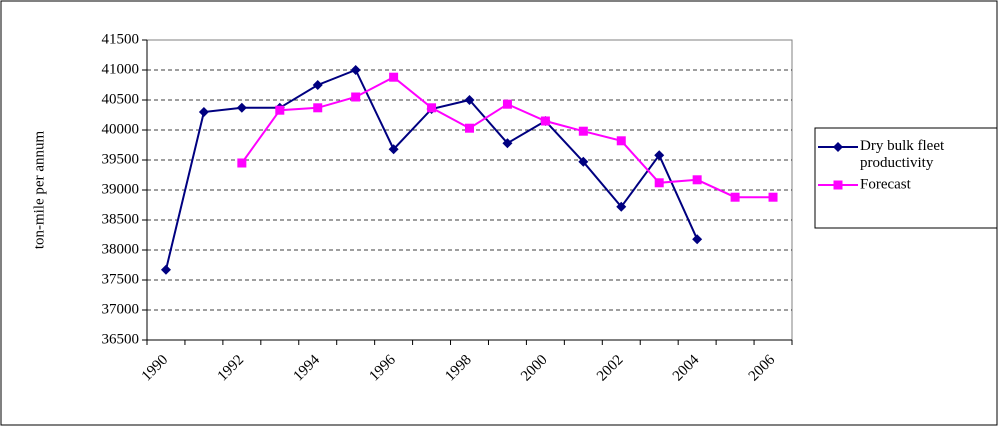  I want to click on y-tick-label: 37500, so click(121, 279).